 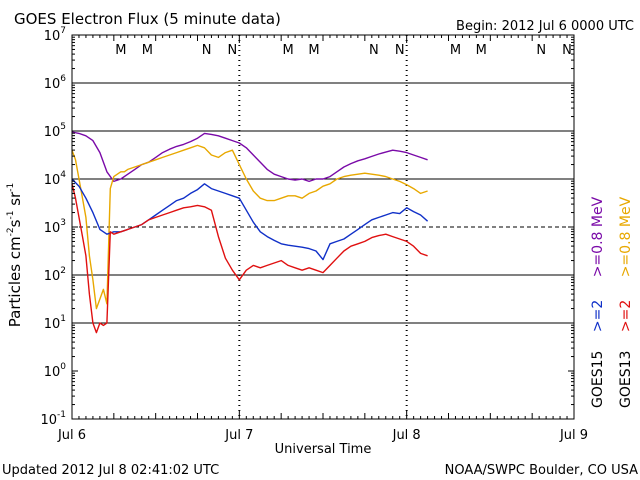 What do you see at coordinates (71, 435) in the screenshot?
I see `x-tick-label: Jul 6` at bounding box center [71, 435].